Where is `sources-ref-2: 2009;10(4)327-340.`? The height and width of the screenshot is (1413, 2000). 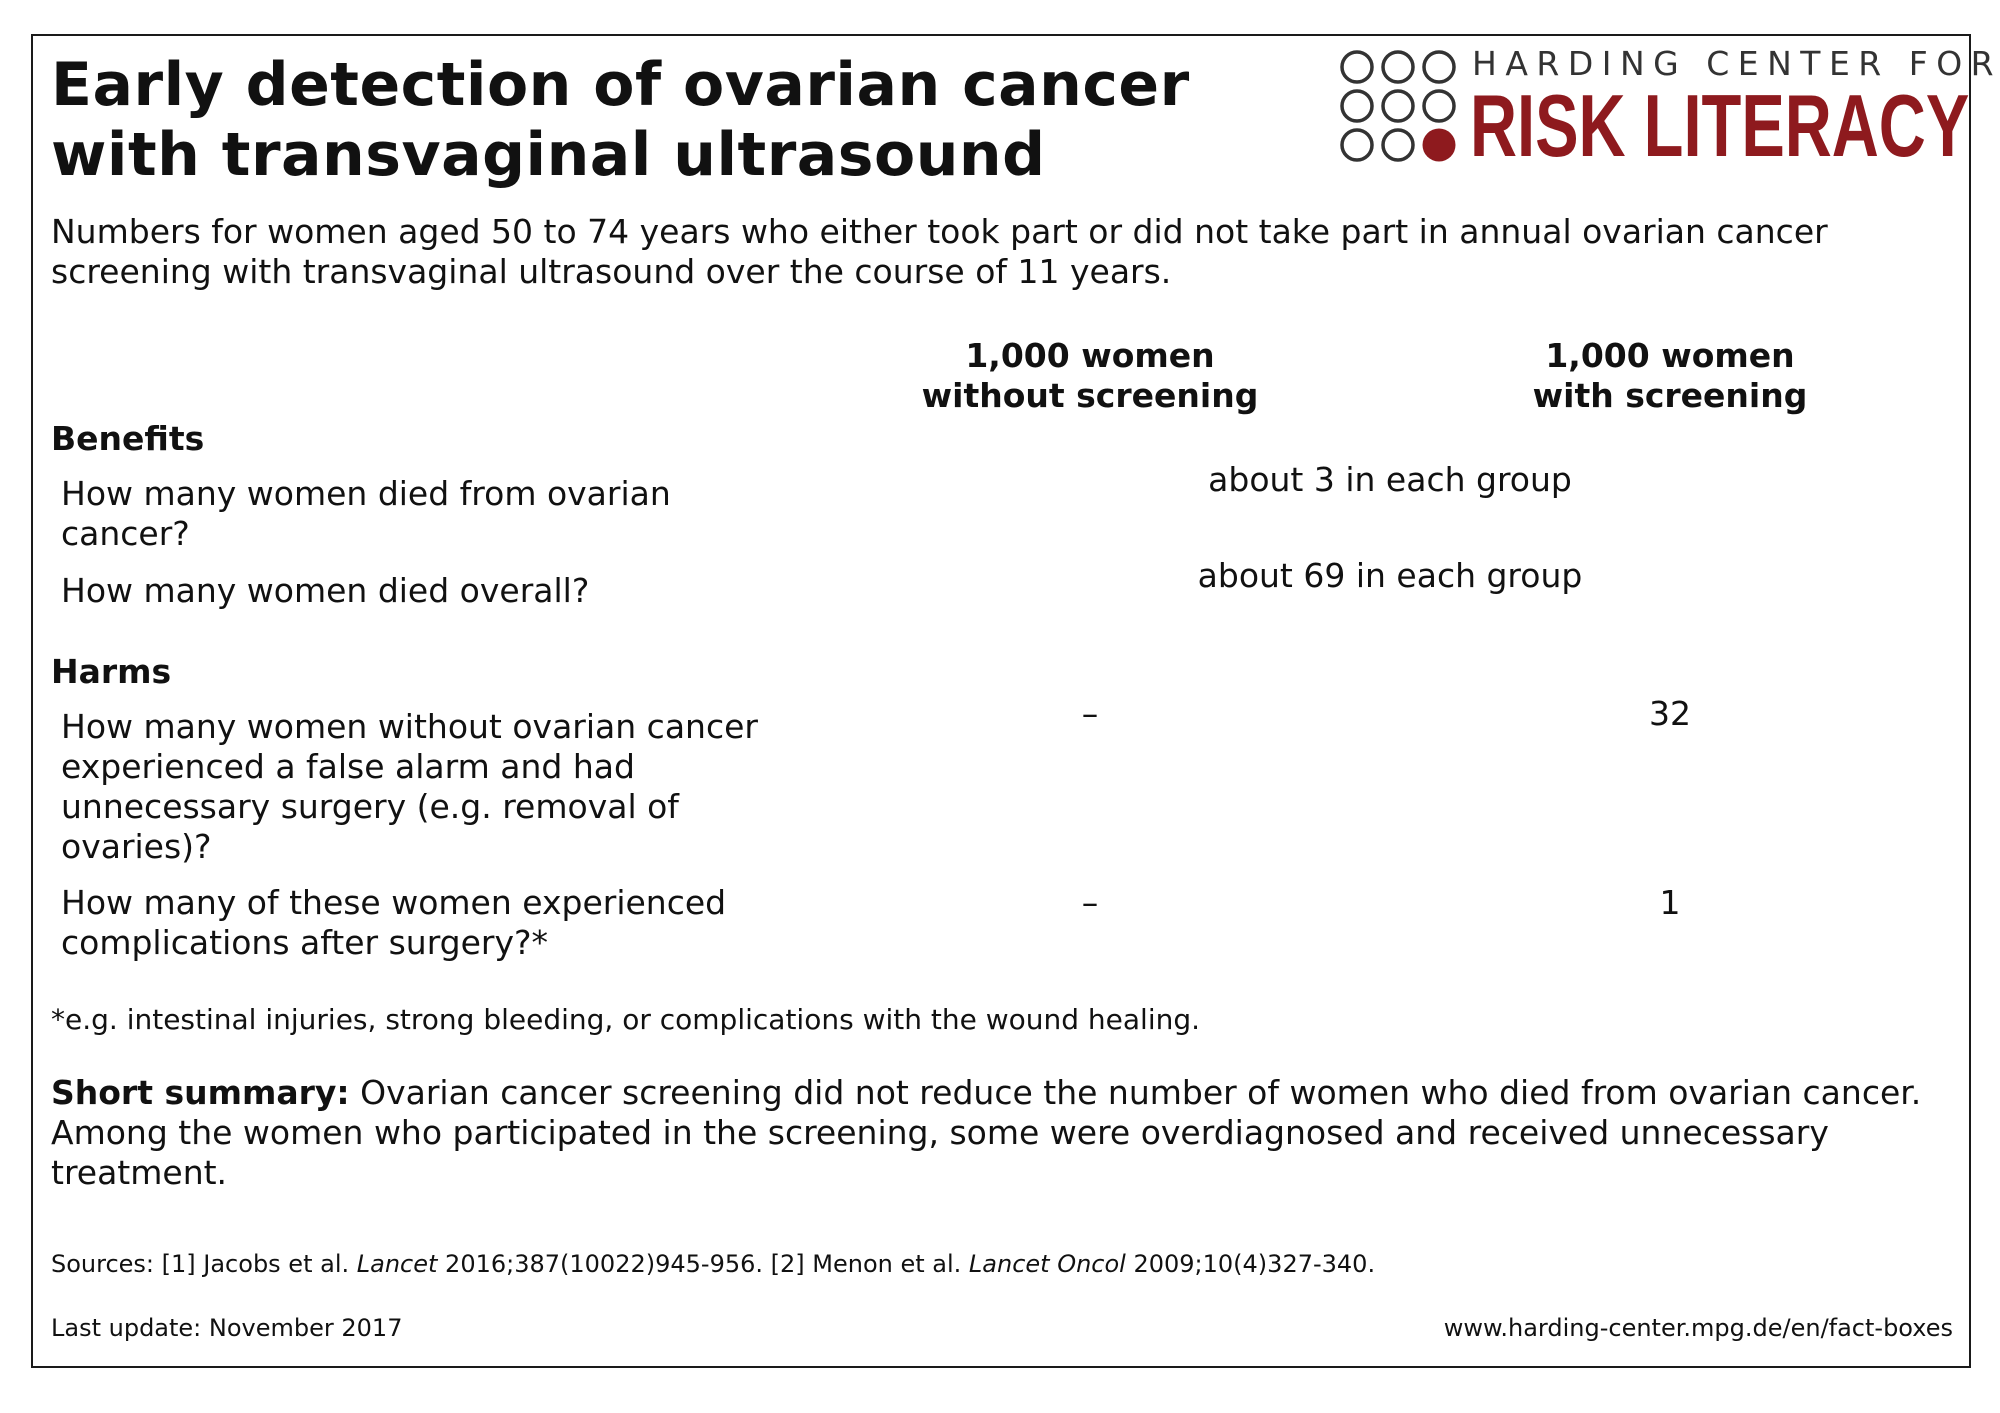
sources-ref-2: 2009;10(4)327-340. is located at coordinates (1250, 1264).